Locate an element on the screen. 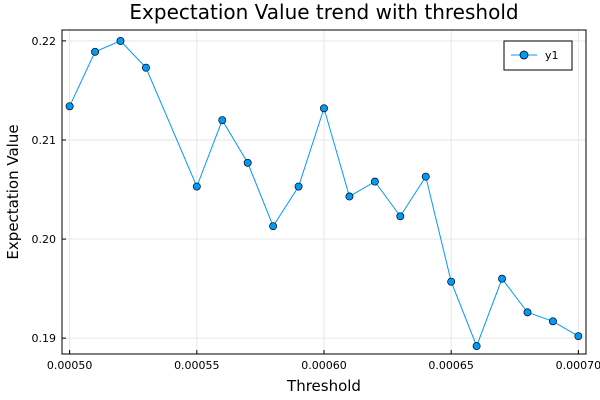  y-tick-label: 0.21 is located at coordinates (44, 140).